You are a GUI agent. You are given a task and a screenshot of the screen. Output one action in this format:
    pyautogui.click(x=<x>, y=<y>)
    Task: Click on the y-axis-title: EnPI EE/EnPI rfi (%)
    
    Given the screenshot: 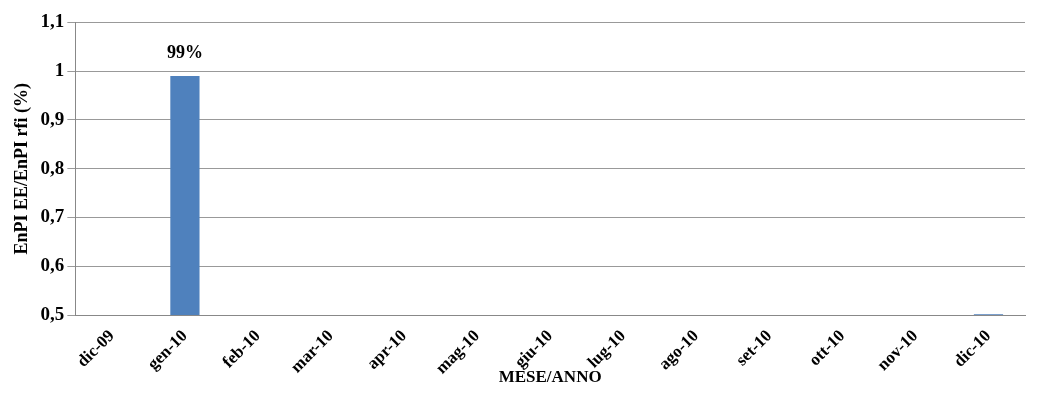 What is the action you would take?
    pyautogui.click(x=22, y=168)
    